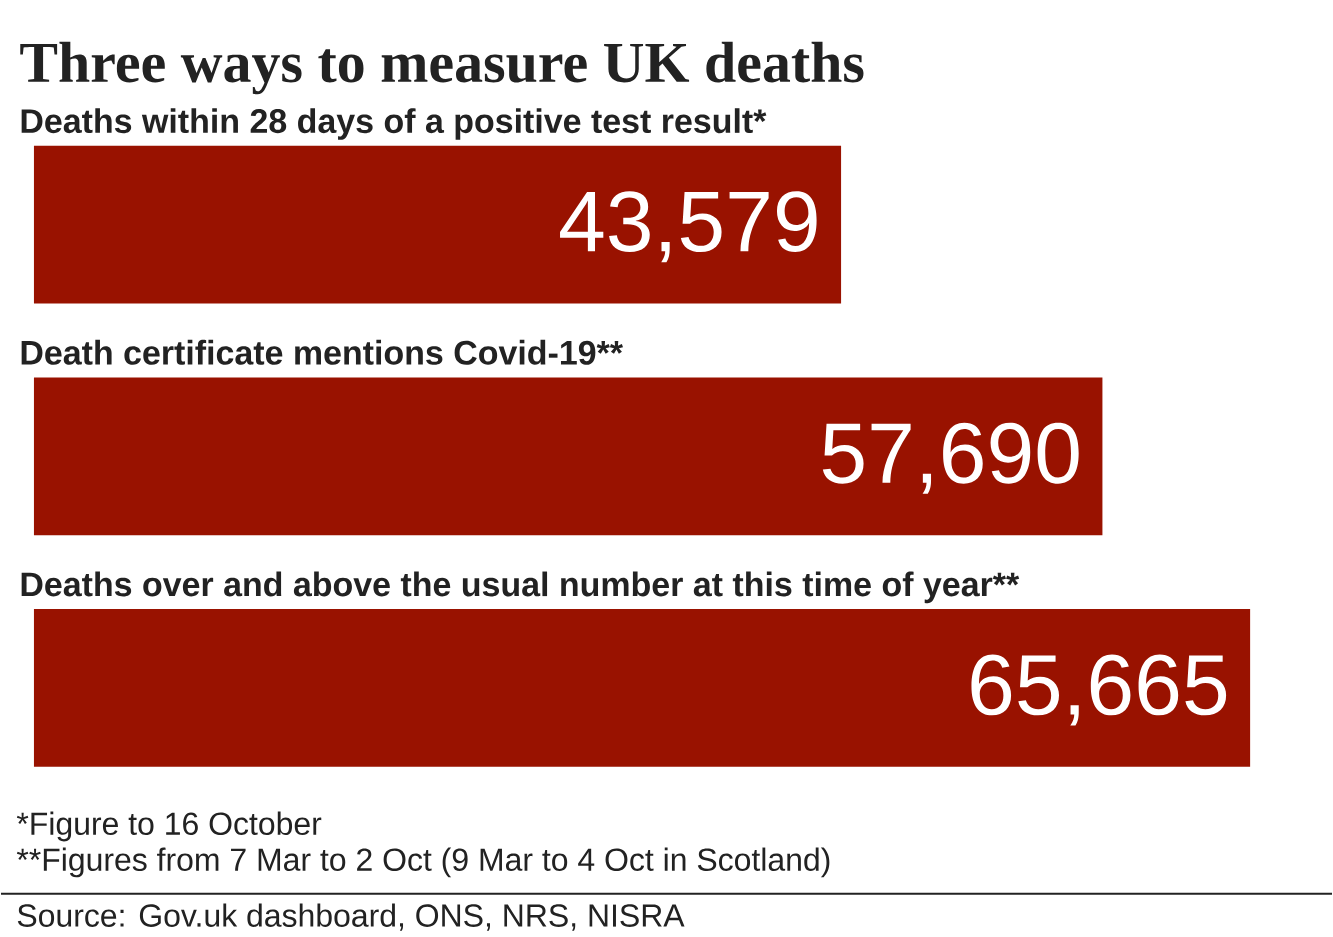  I want to click on text: Three ways to measure UK deaths, so click(442, 68).